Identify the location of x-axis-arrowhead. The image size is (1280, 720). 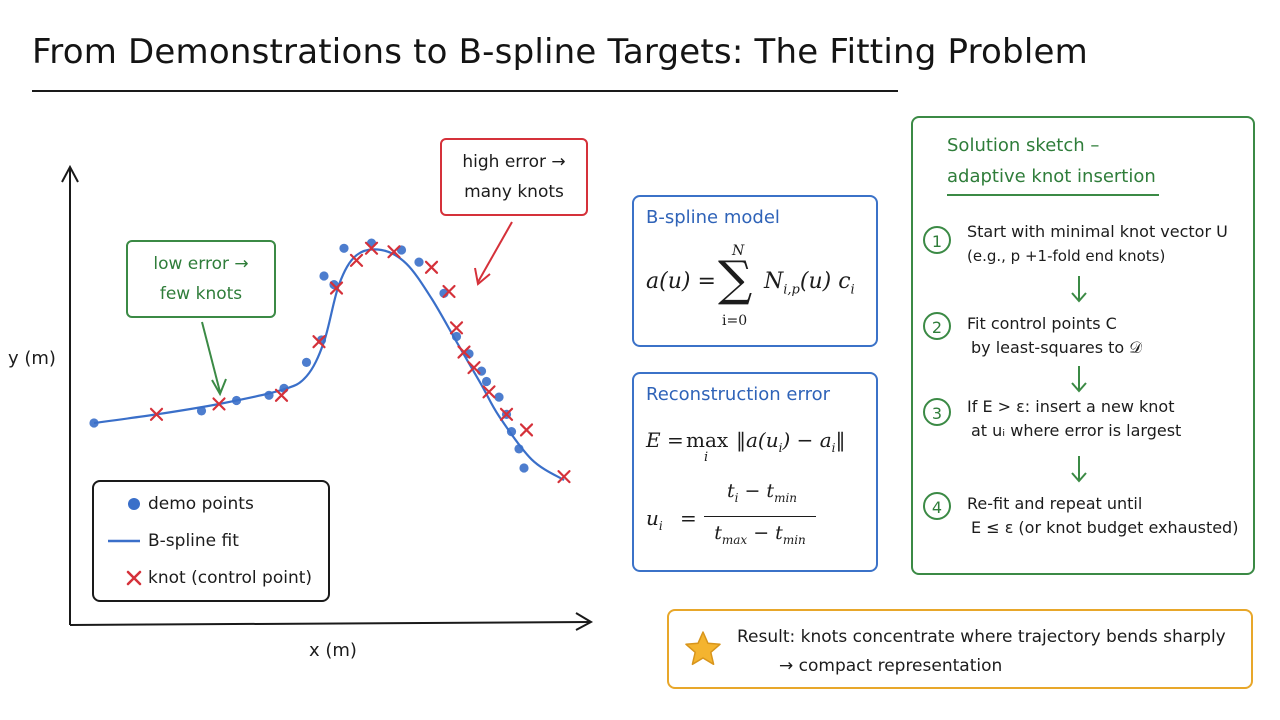
(584, 621).